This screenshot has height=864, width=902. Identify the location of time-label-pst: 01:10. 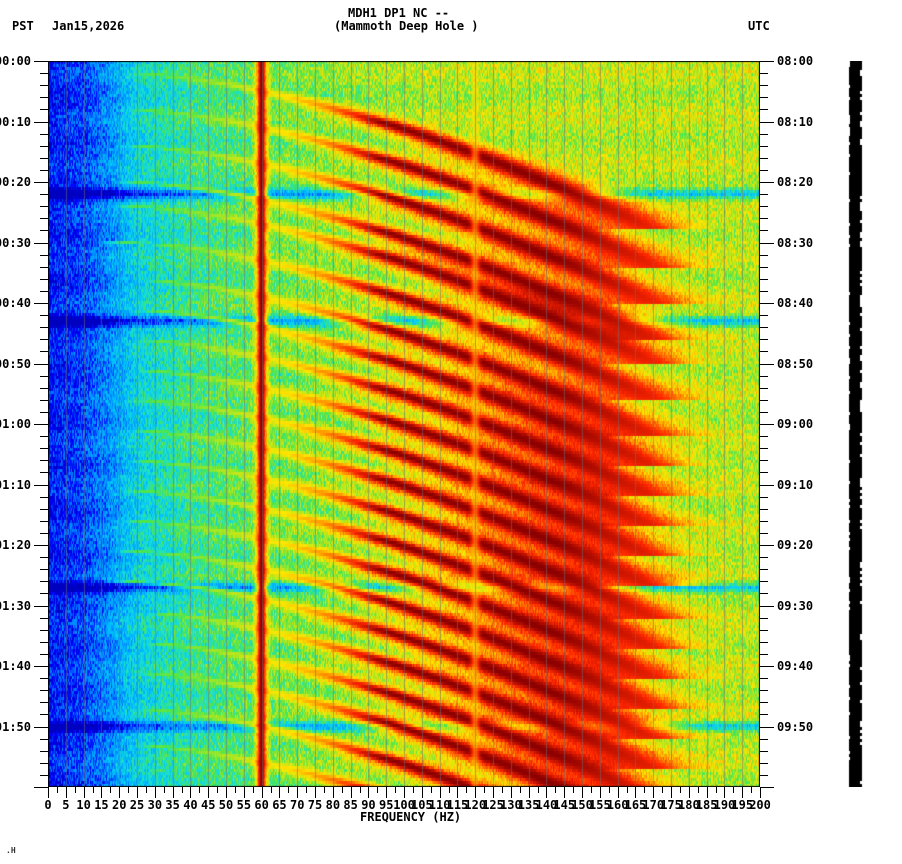
(15, 485).